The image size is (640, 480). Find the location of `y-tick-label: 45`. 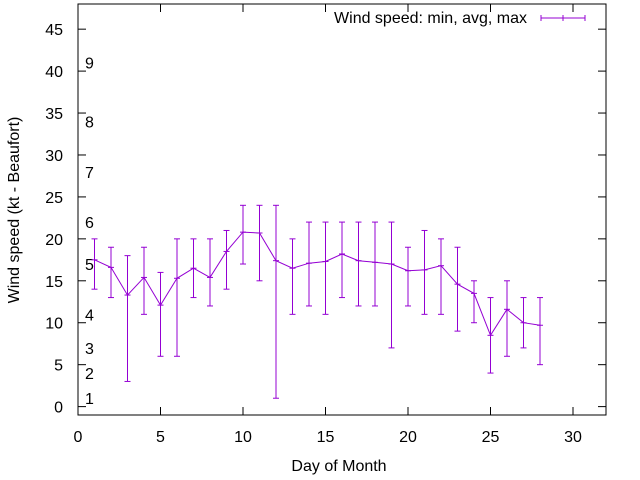

y-tick-label: 45 is located at coordinates (54, 30).